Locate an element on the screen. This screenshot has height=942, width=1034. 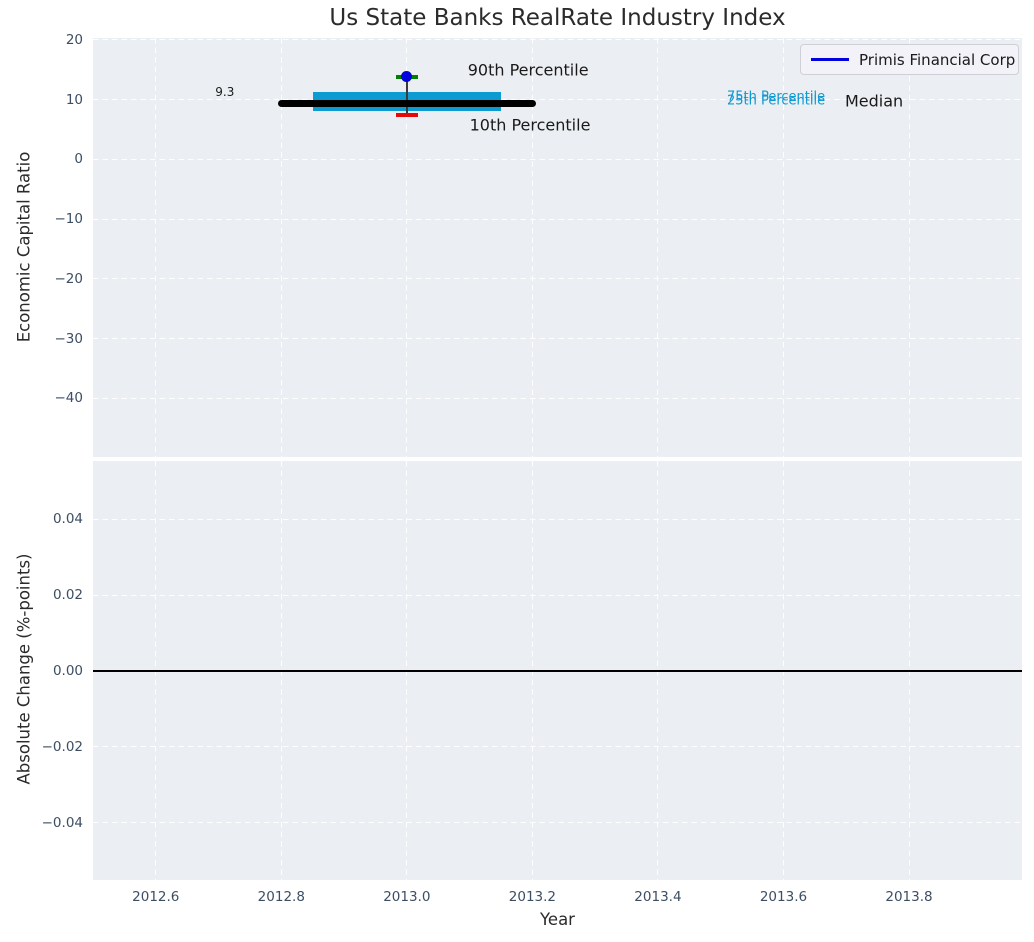
p75-label: 75th Percentile is located at coordinates (776, 97).